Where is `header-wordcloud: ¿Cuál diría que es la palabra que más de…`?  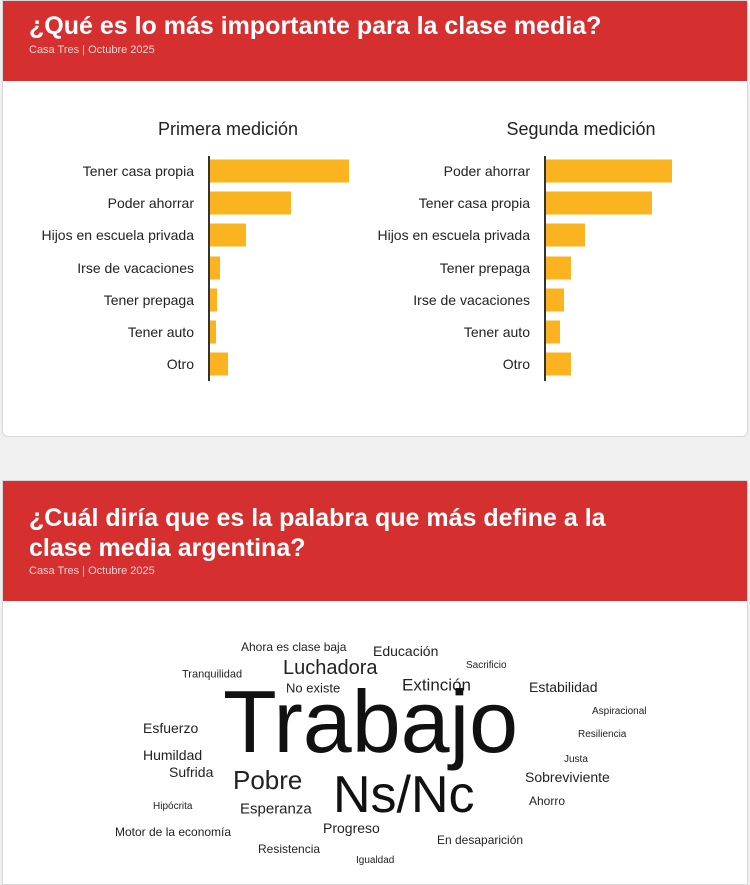
header-wordcloud: ¿Cuál diría que es la palabra que más de… is located at coordinates (375, 541).